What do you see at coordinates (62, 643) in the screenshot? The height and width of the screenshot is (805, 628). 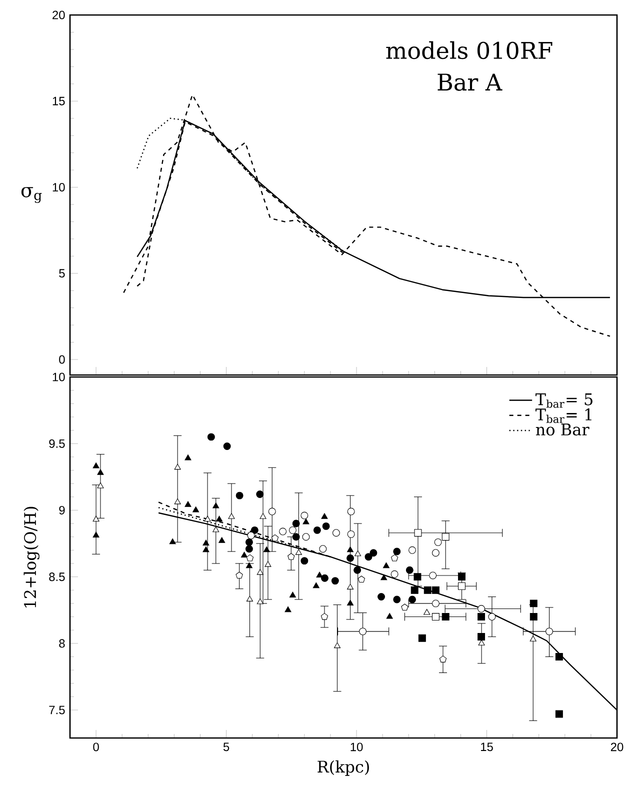 I see `y-tick-label: 8` at bounding box center [62, 643].